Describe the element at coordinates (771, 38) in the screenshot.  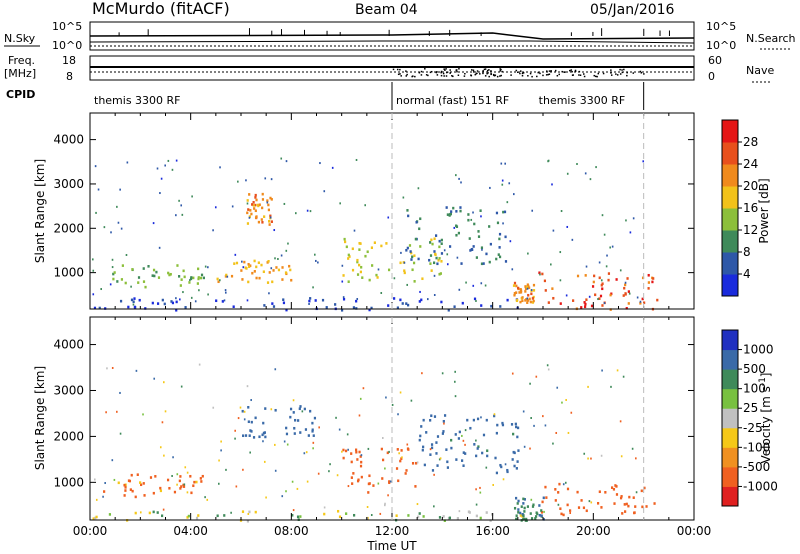
I see `nsearch-label: N.Search` at that location.